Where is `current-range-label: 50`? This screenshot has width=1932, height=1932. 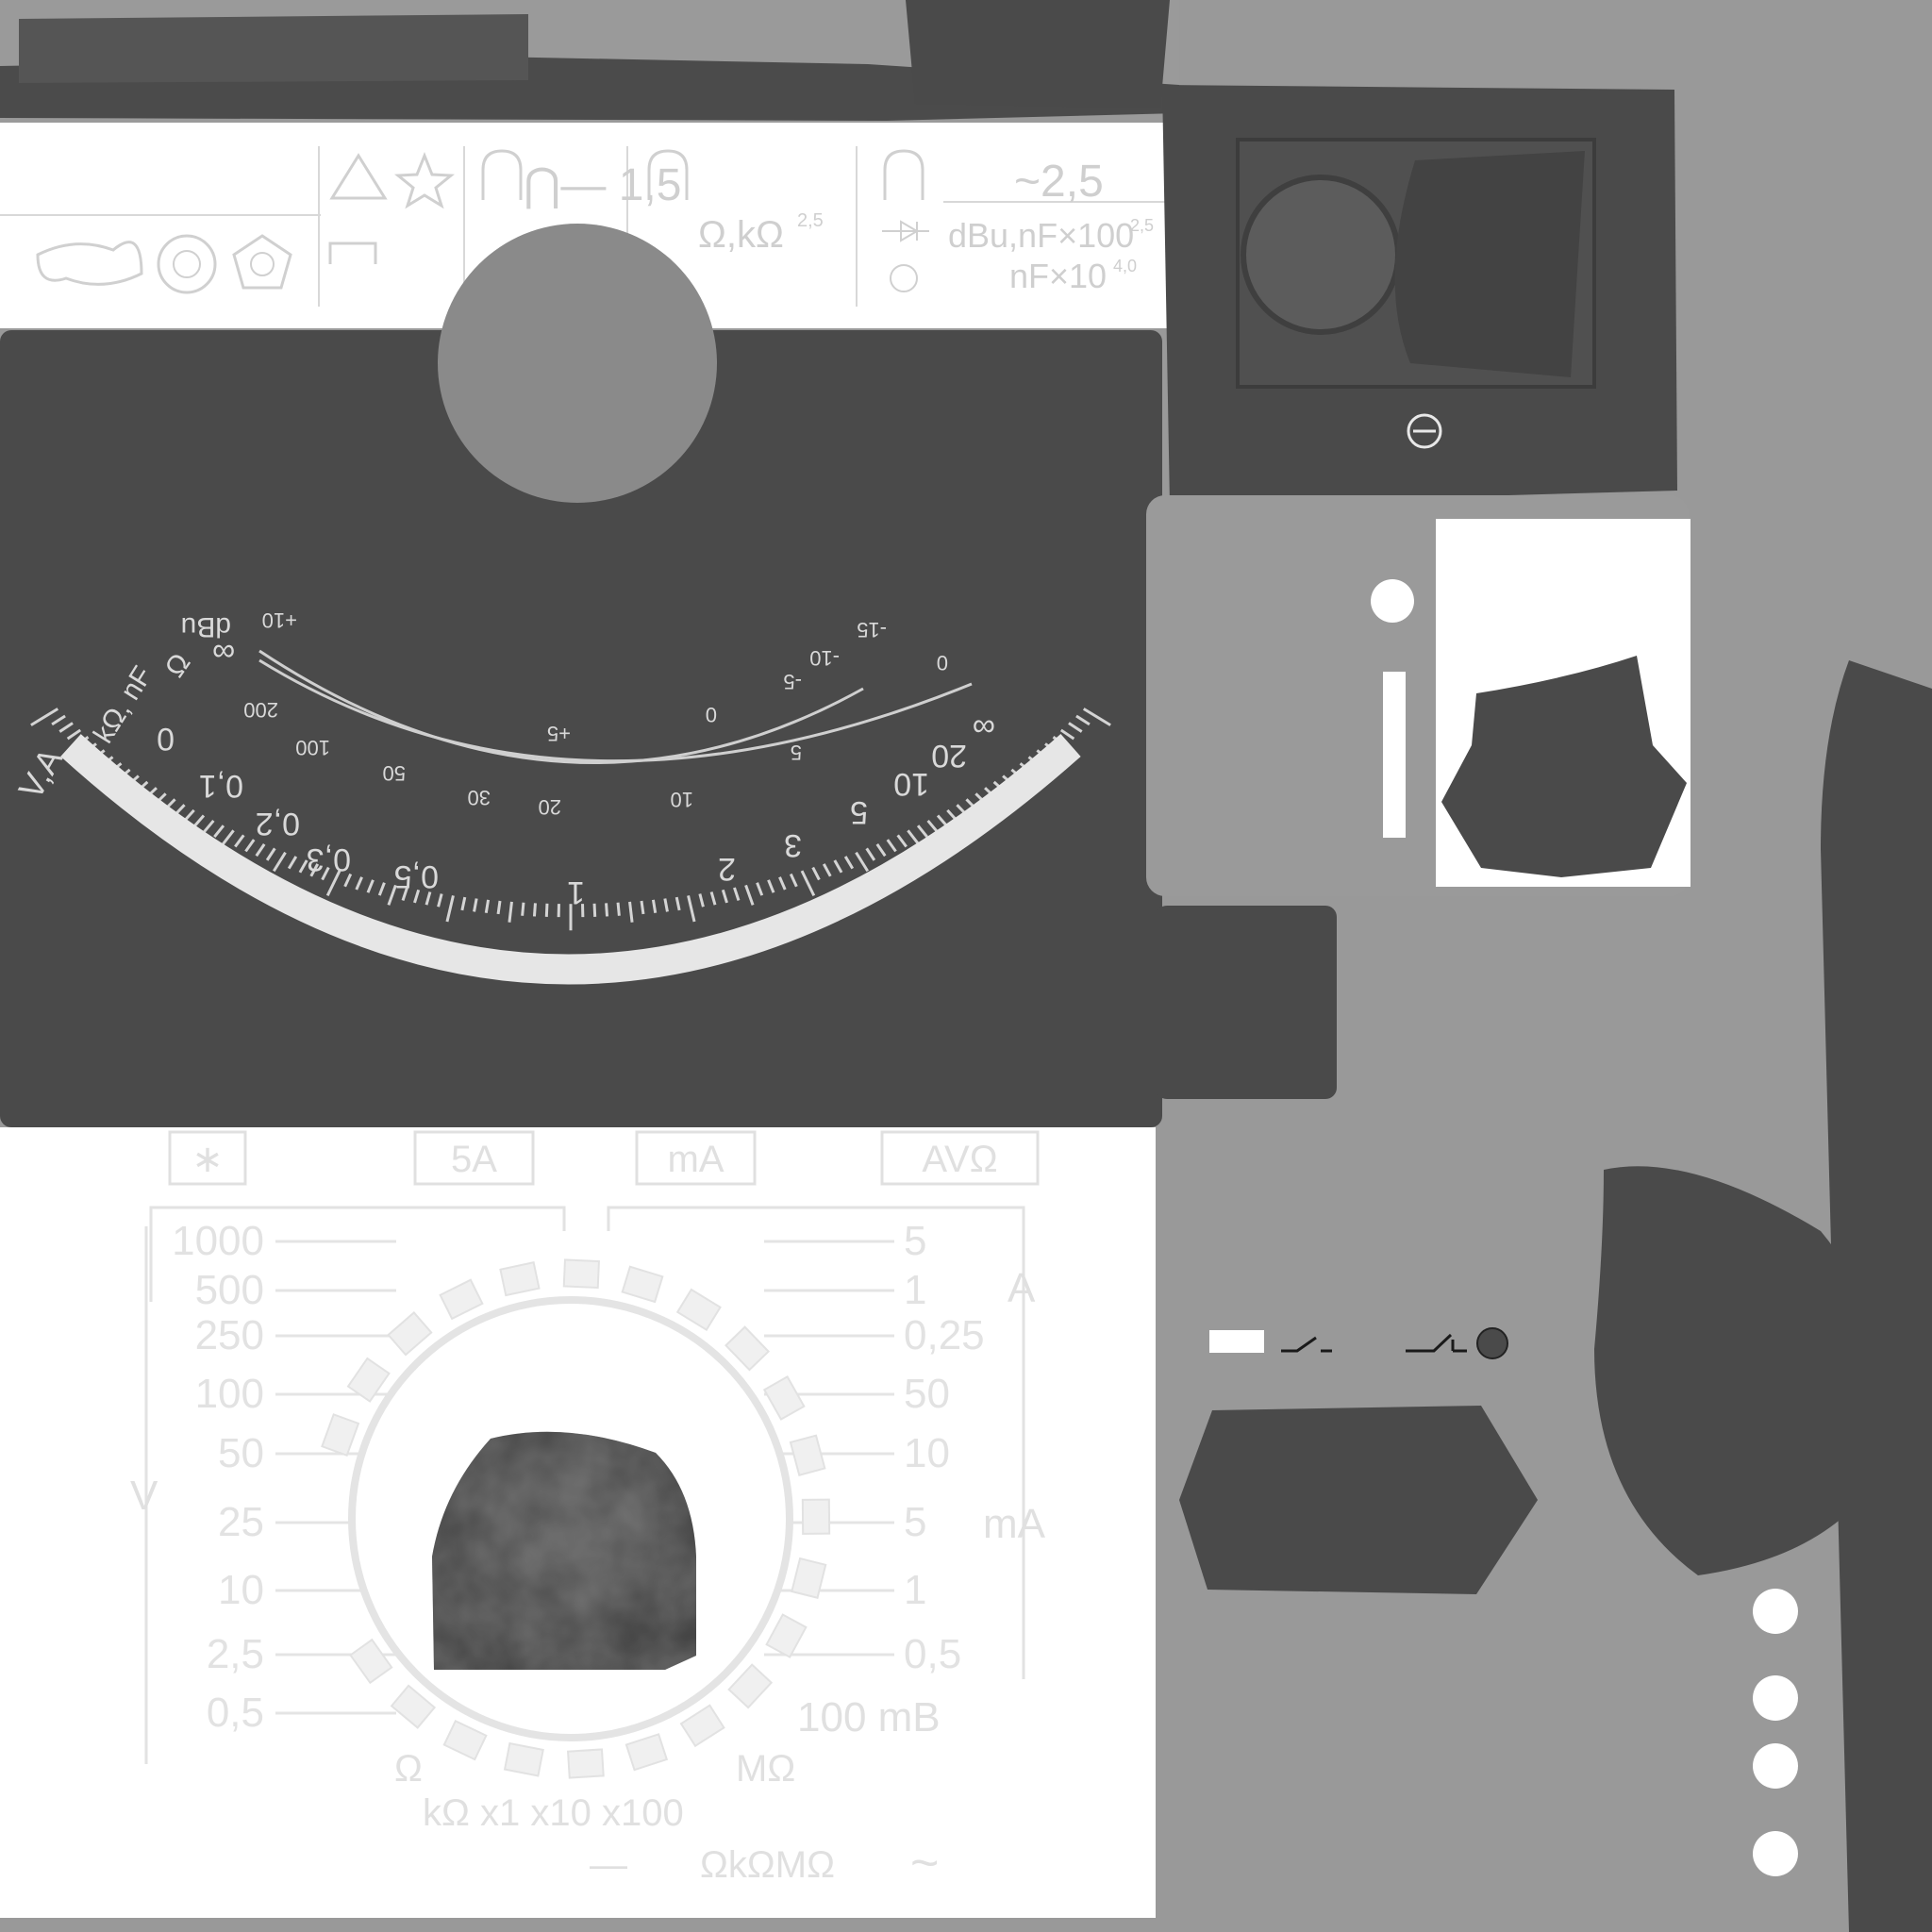
current-range-label: 50 is located at coordinates (927, 1394).